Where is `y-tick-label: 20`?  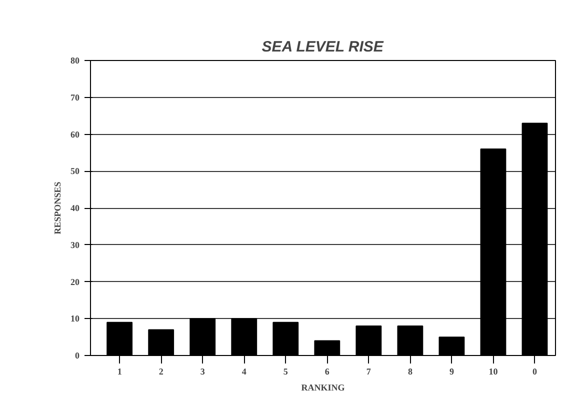
y-tick-label: 20 is located at coordinates (75, 281).